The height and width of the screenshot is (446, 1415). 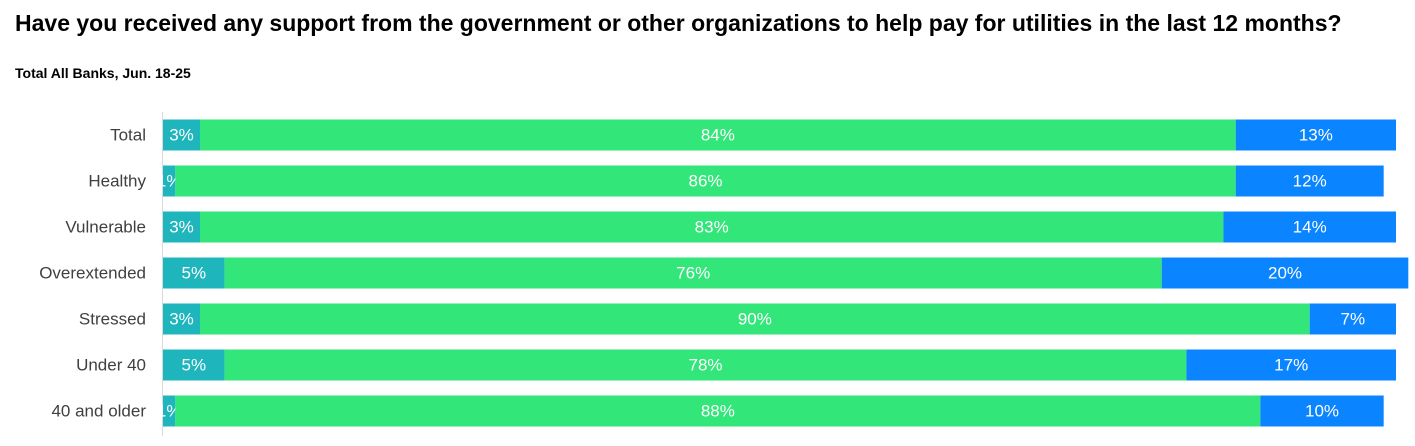 What do you see at coordinates (117, 181) in the screenshot?
I see `category-label: Healthy` at bounding box center [117, 181].